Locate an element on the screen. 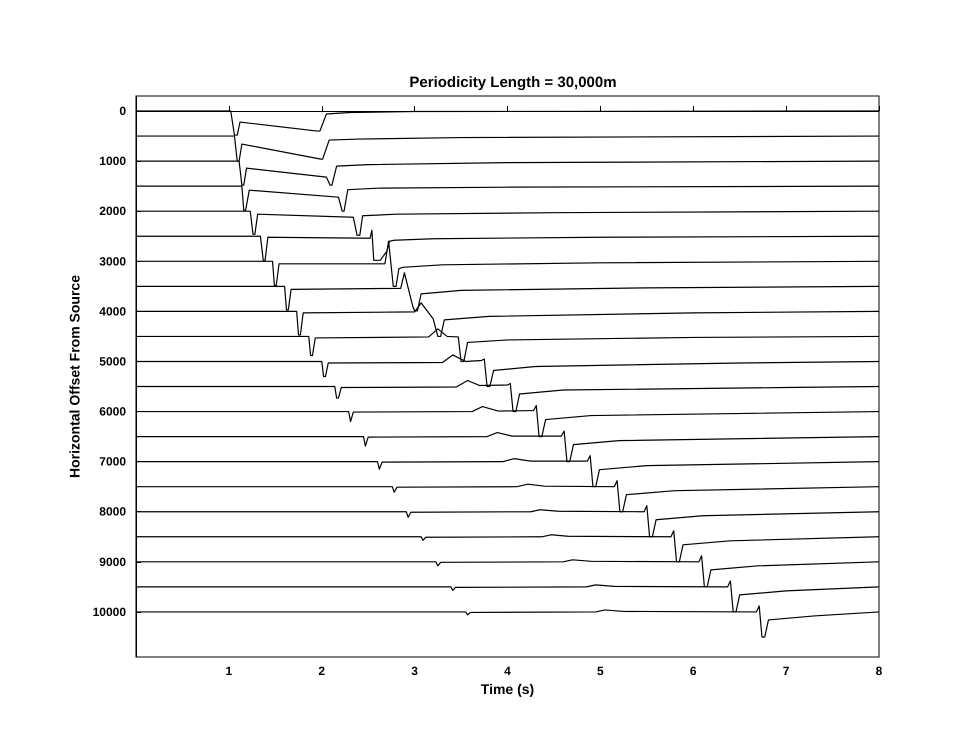 This screenshot has width=963, height=736. chart-title: Periodicity Length = 30,000m is located at coordinates (513, 82).